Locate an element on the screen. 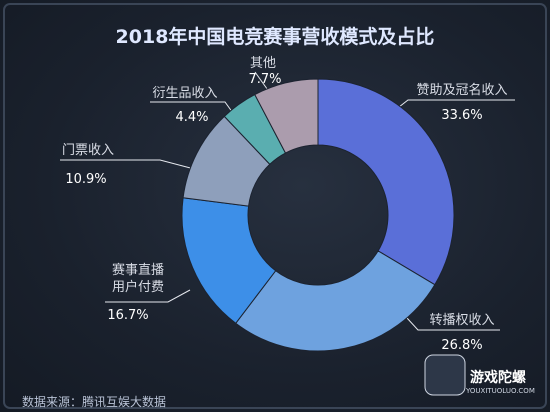 Image resolution: width=550 pixels, height=412 pixels. logo-icon is located at coordinates (445, 375).